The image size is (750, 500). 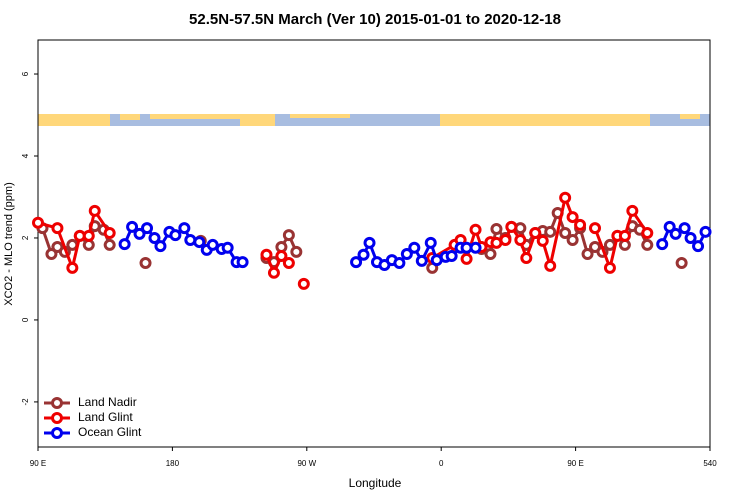 What do you see at coordinates (25, 73) in the screenshot?
I see `y-tick-label: 6` at bounding box center [25, 73].